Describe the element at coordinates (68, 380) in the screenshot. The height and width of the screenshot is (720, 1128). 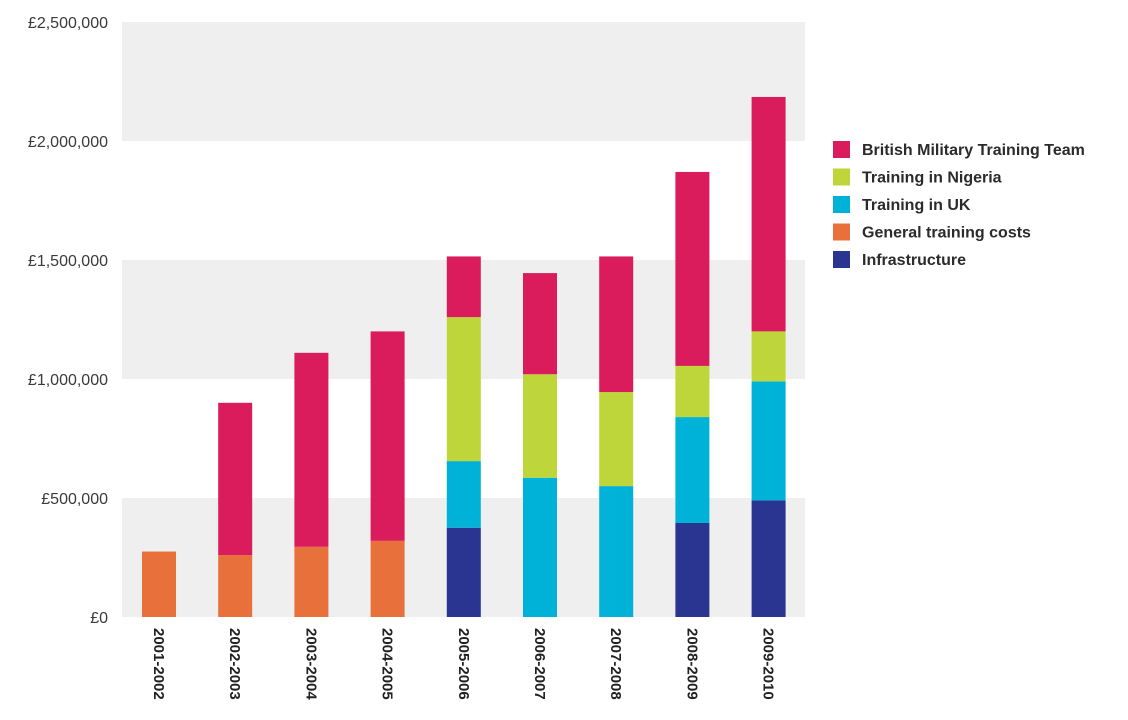
I see `y-tick-label: £1,000,000` at that location.